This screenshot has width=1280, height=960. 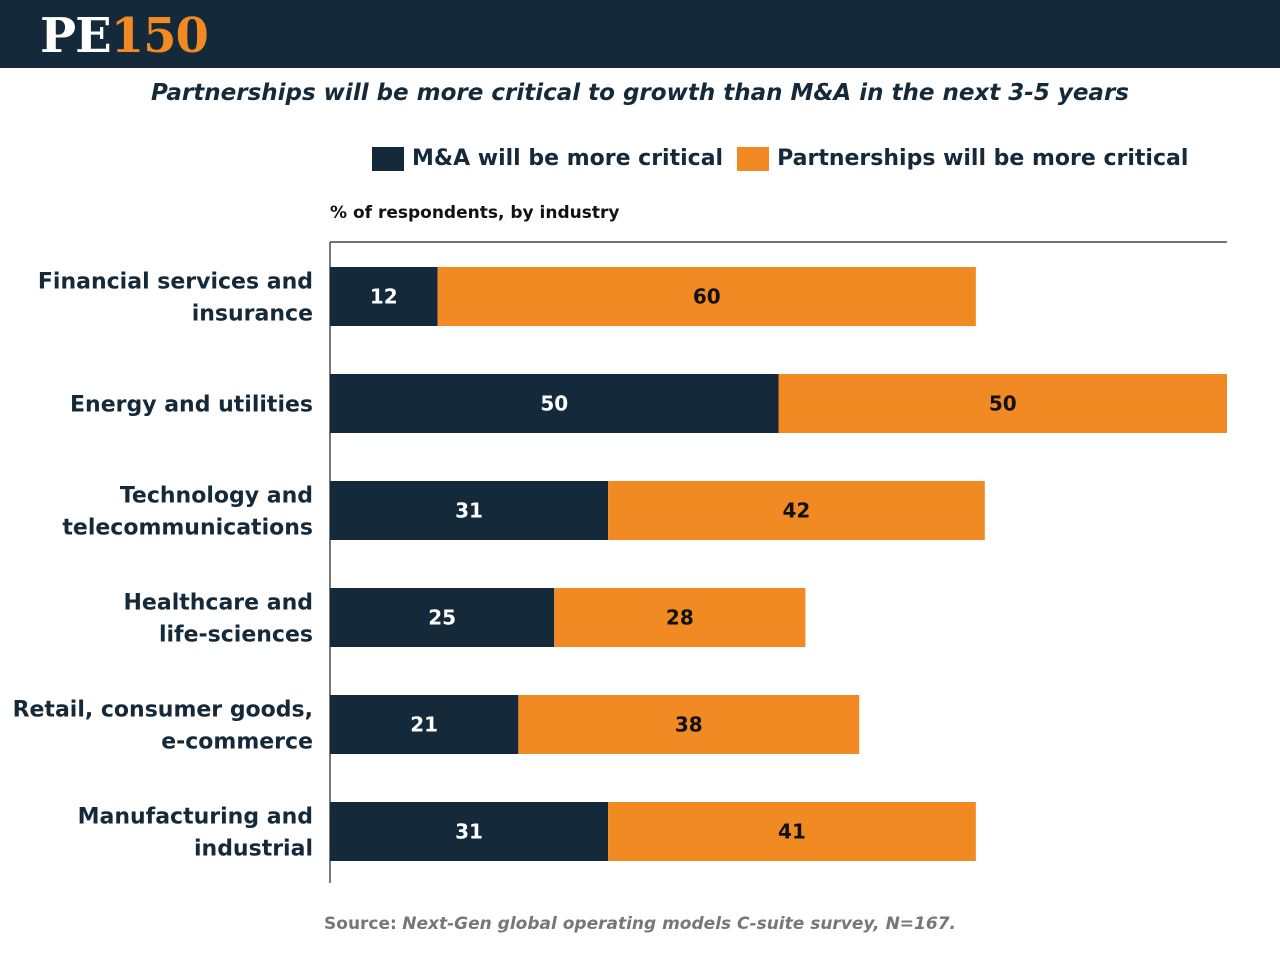 What do you see at coordinates (388, 158) in the screenshot?
I see `legend-swatch-ma` at bounding box center [388, 158].